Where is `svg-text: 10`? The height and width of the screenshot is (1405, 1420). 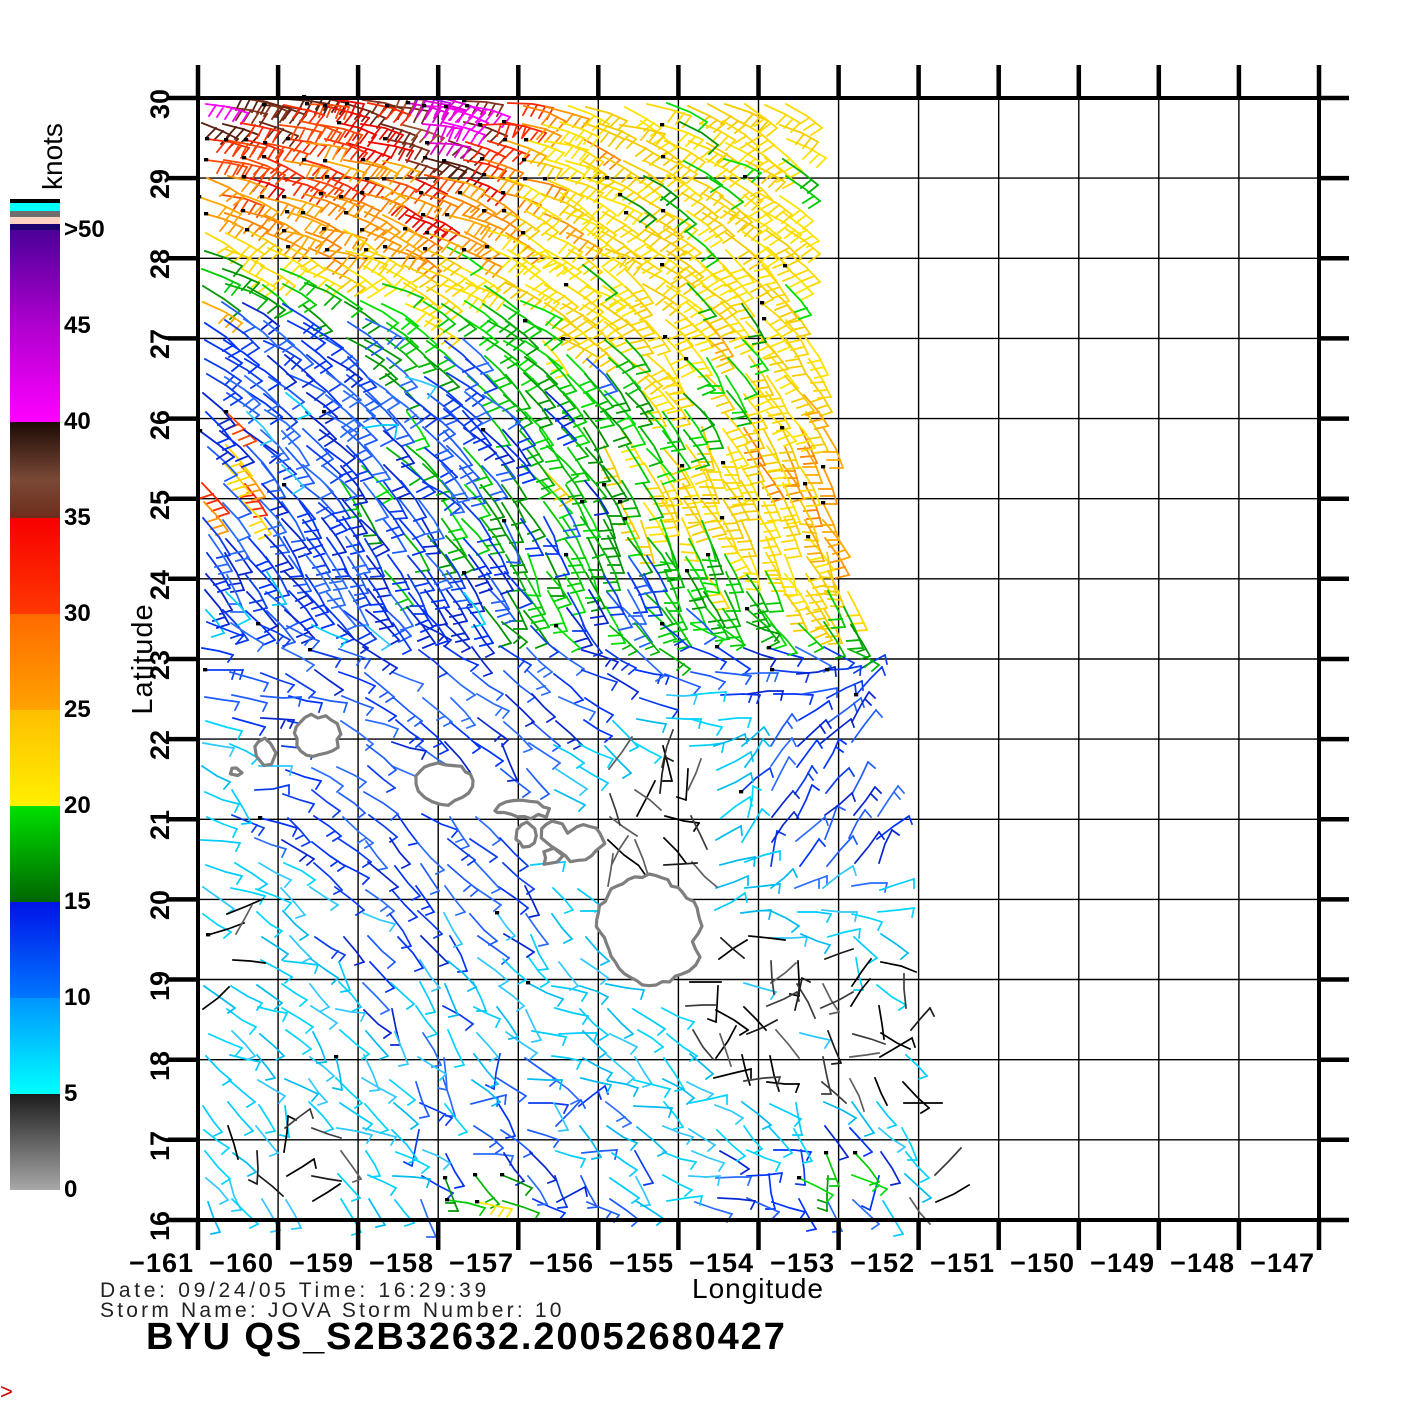 svg-text: 10 is located at coordinates (77, 997).